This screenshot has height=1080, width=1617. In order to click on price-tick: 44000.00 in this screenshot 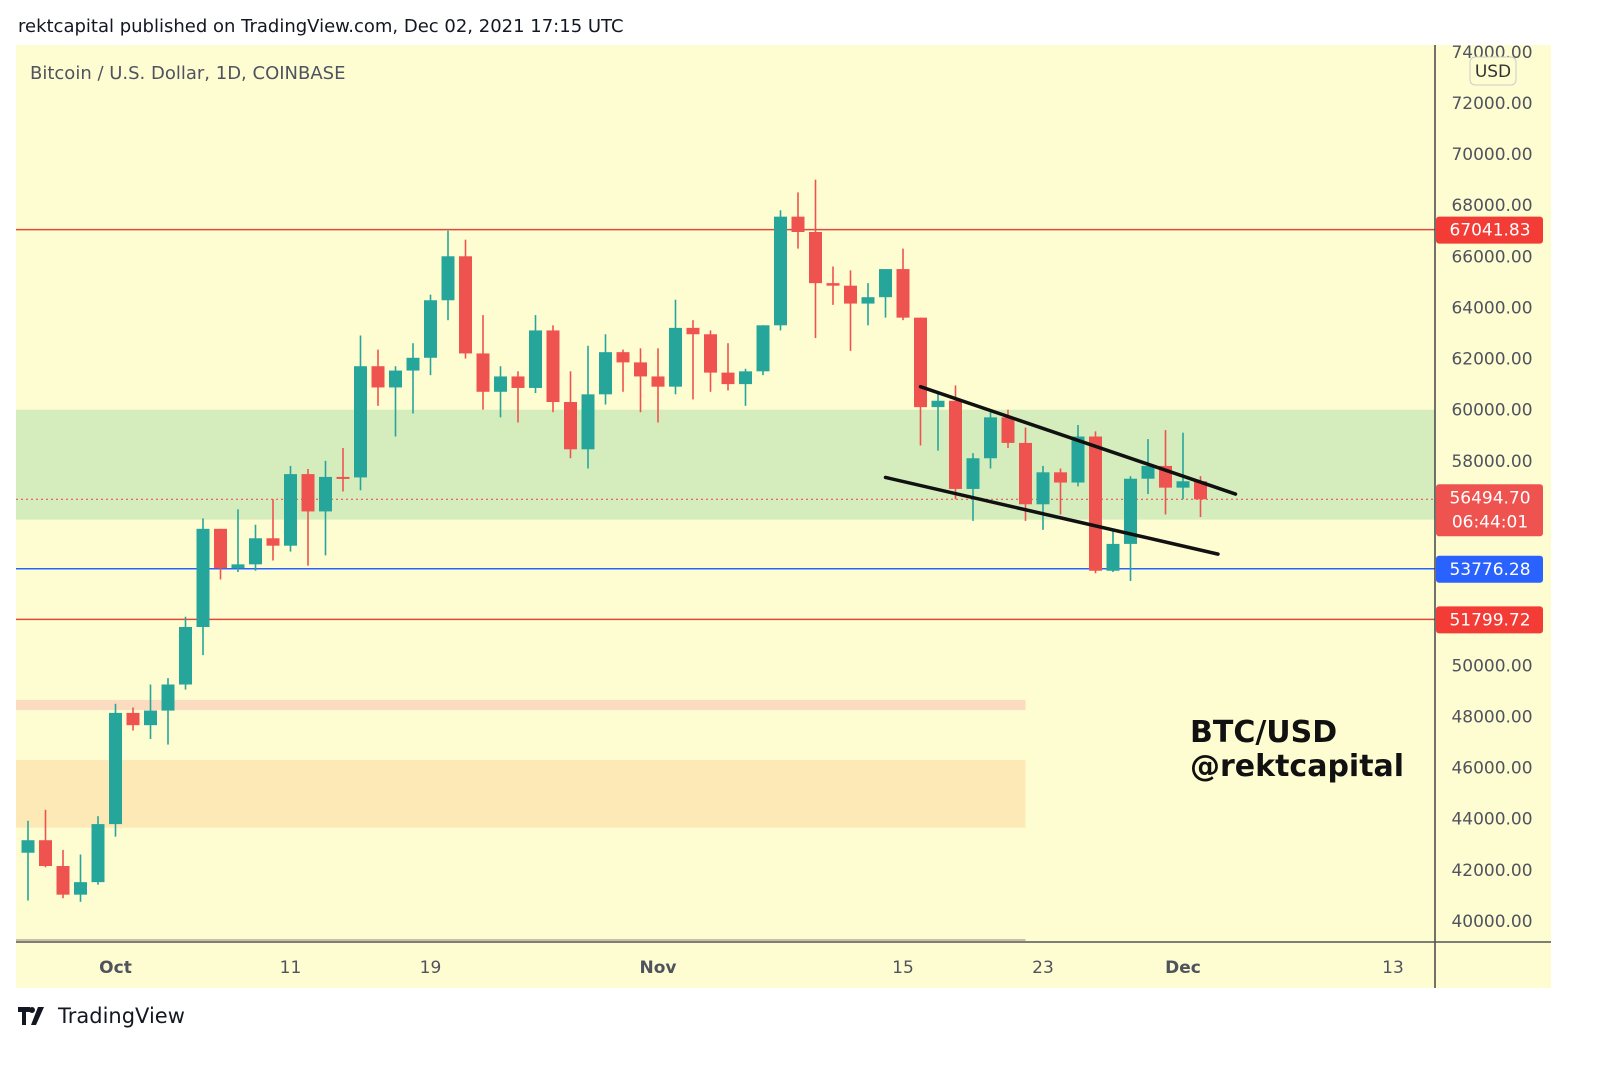, I will do `click(1491, 820)`.